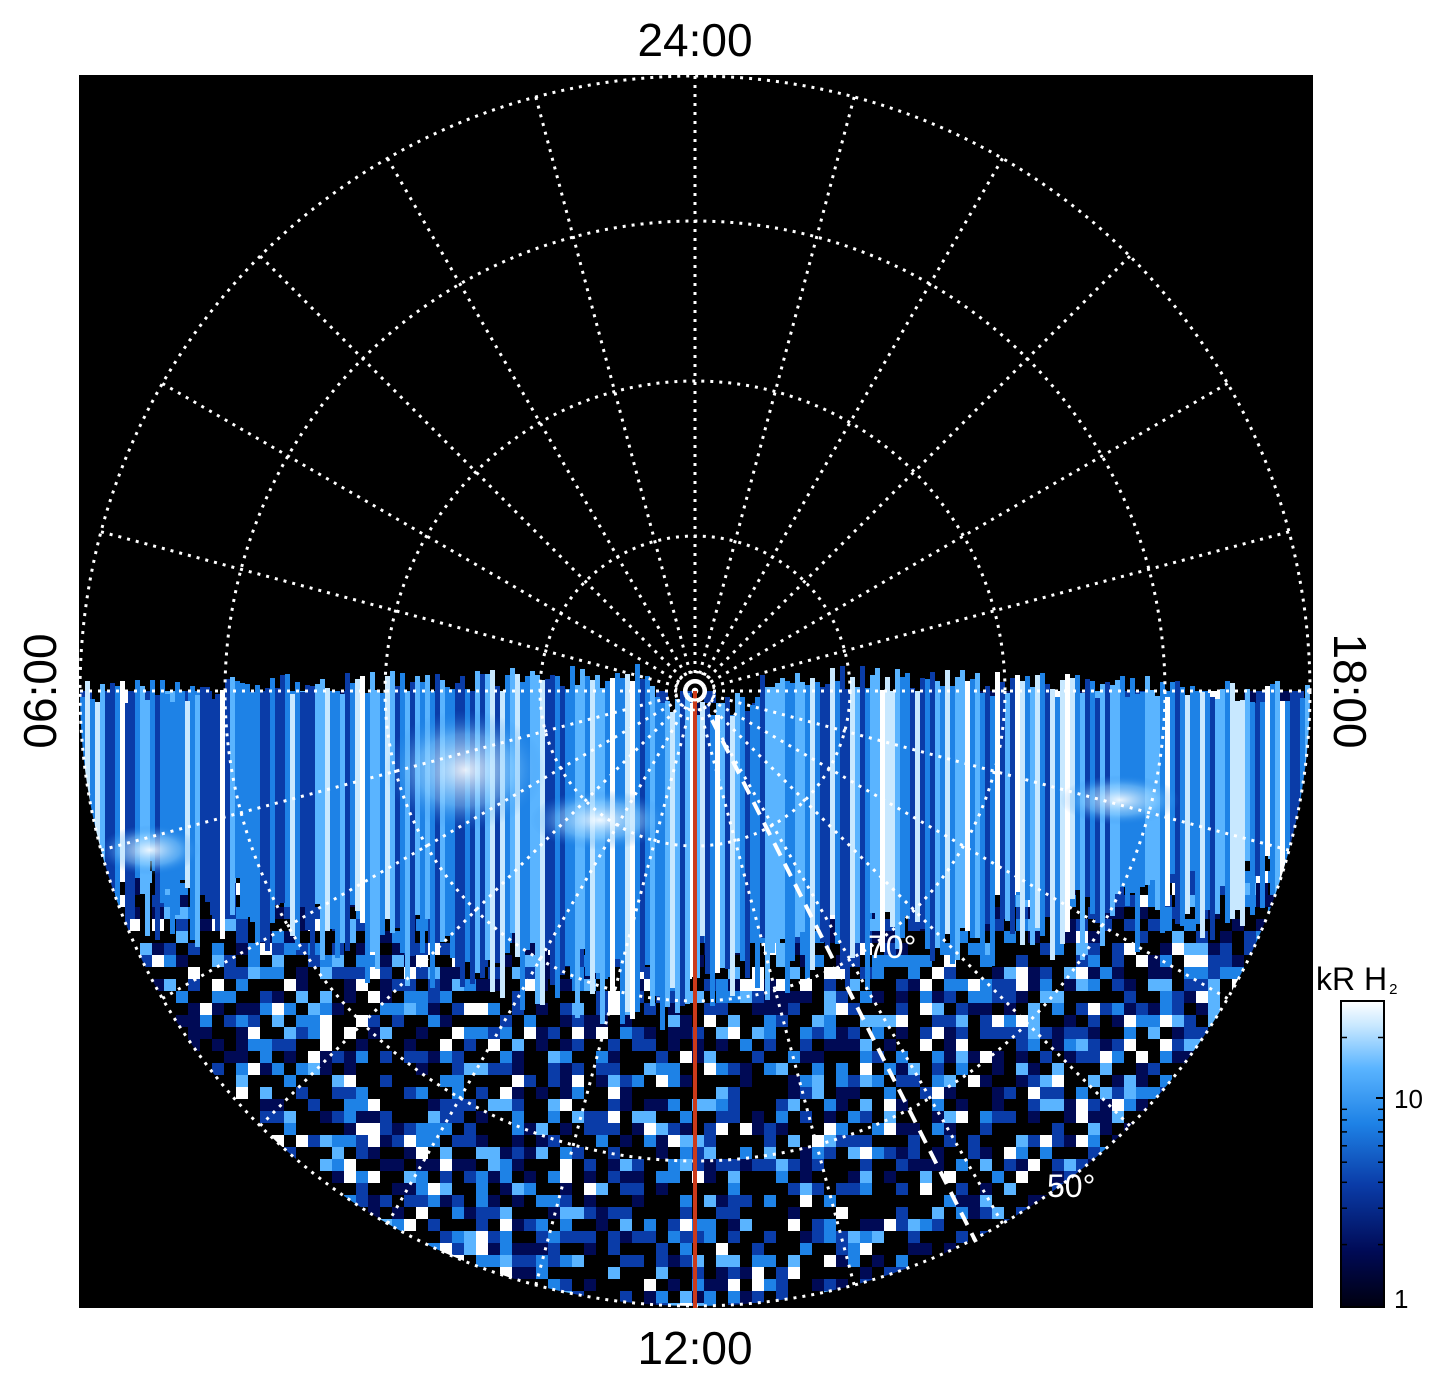  What do you see at coordinates (40, 690) in the screenshot?
I see `lt-label-left: 06:00` at bounding box center [40, 690].